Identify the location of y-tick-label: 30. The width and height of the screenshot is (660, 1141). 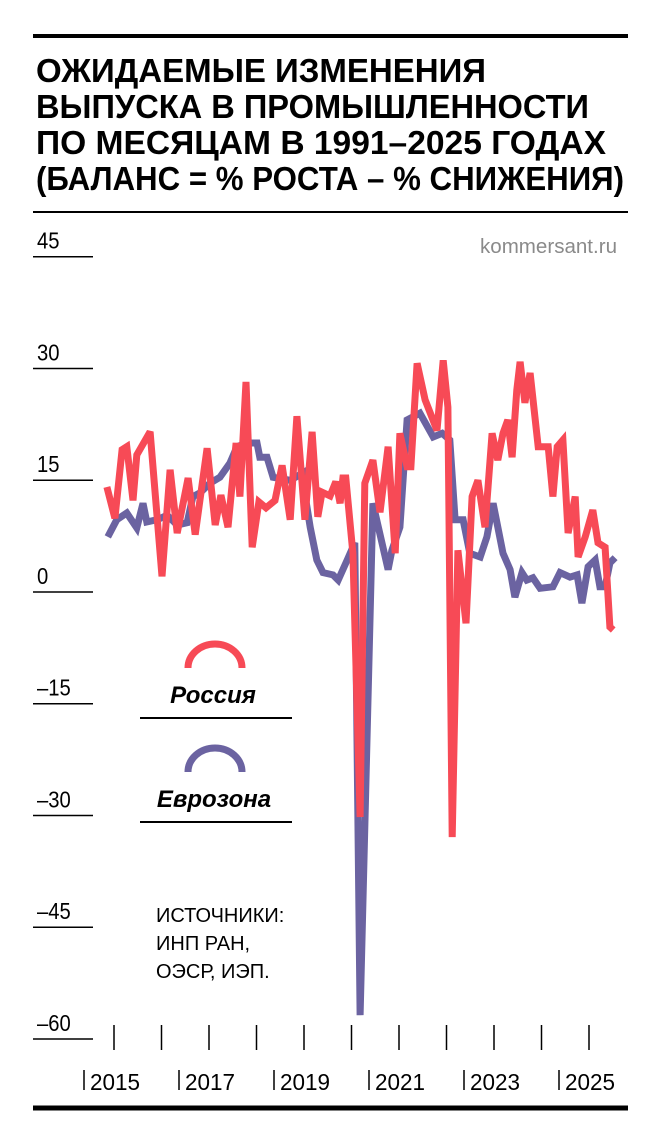
(48, 352).